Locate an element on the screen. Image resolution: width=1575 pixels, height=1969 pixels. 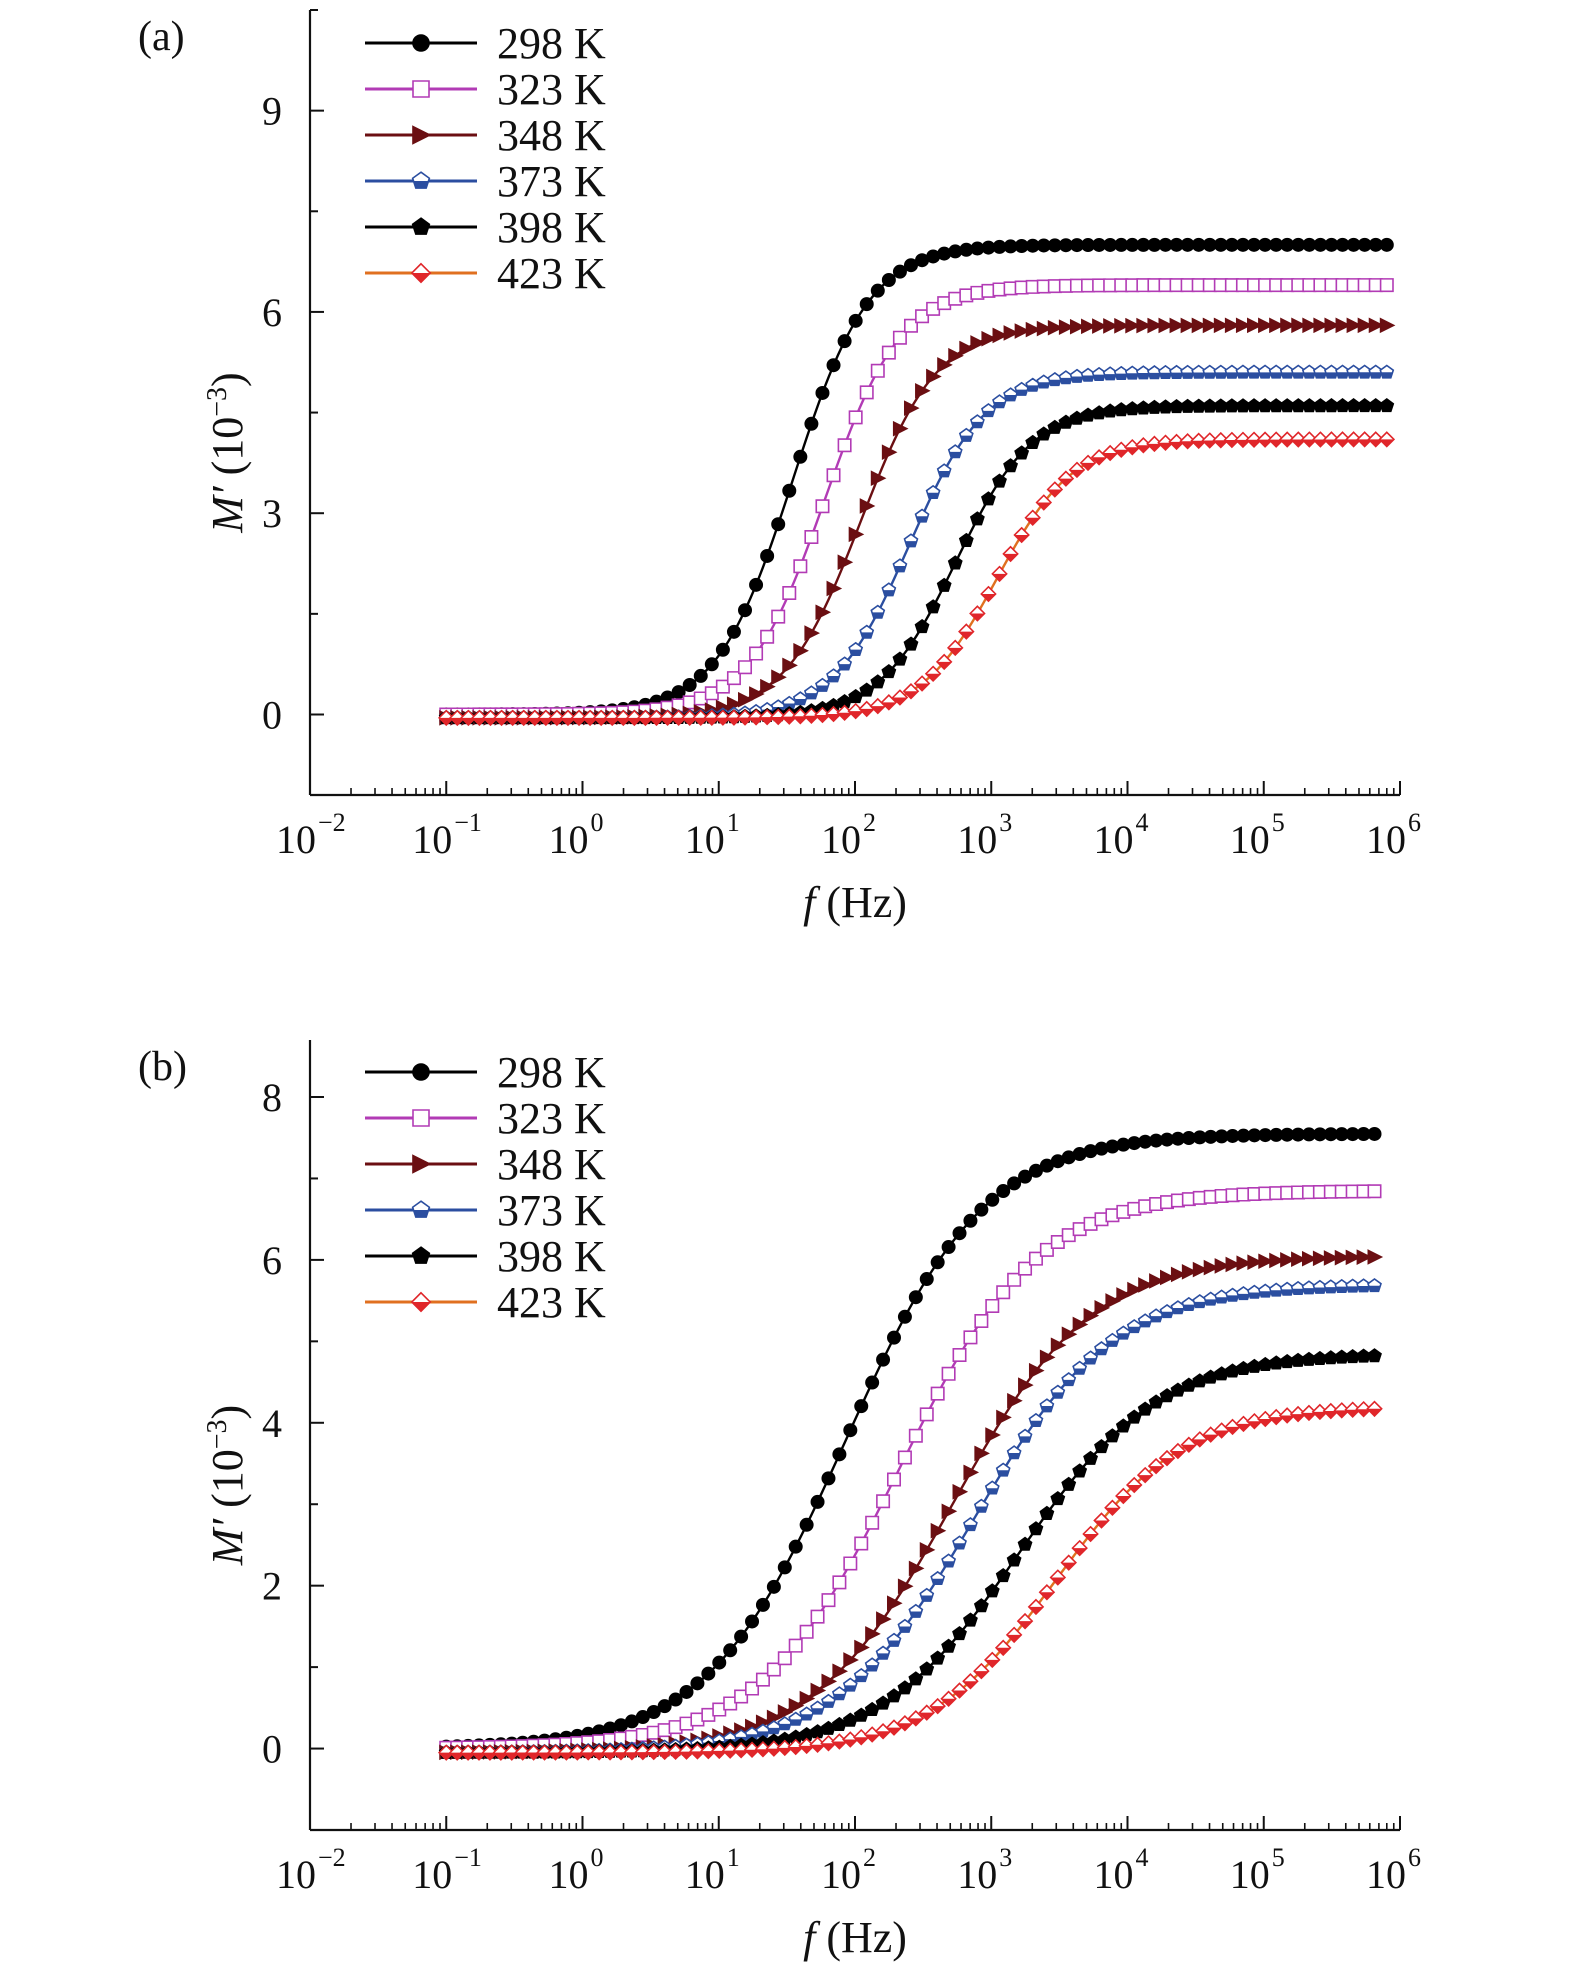
panel-label: (b) is located at coordinates (162, 1067).